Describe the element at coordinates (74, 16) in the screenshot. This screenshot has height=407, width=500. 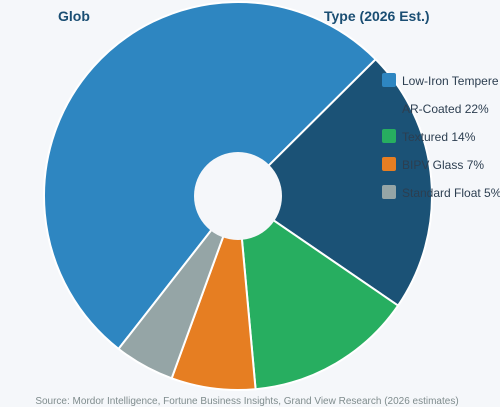
I see `chart-title-left: Glob` at that location.